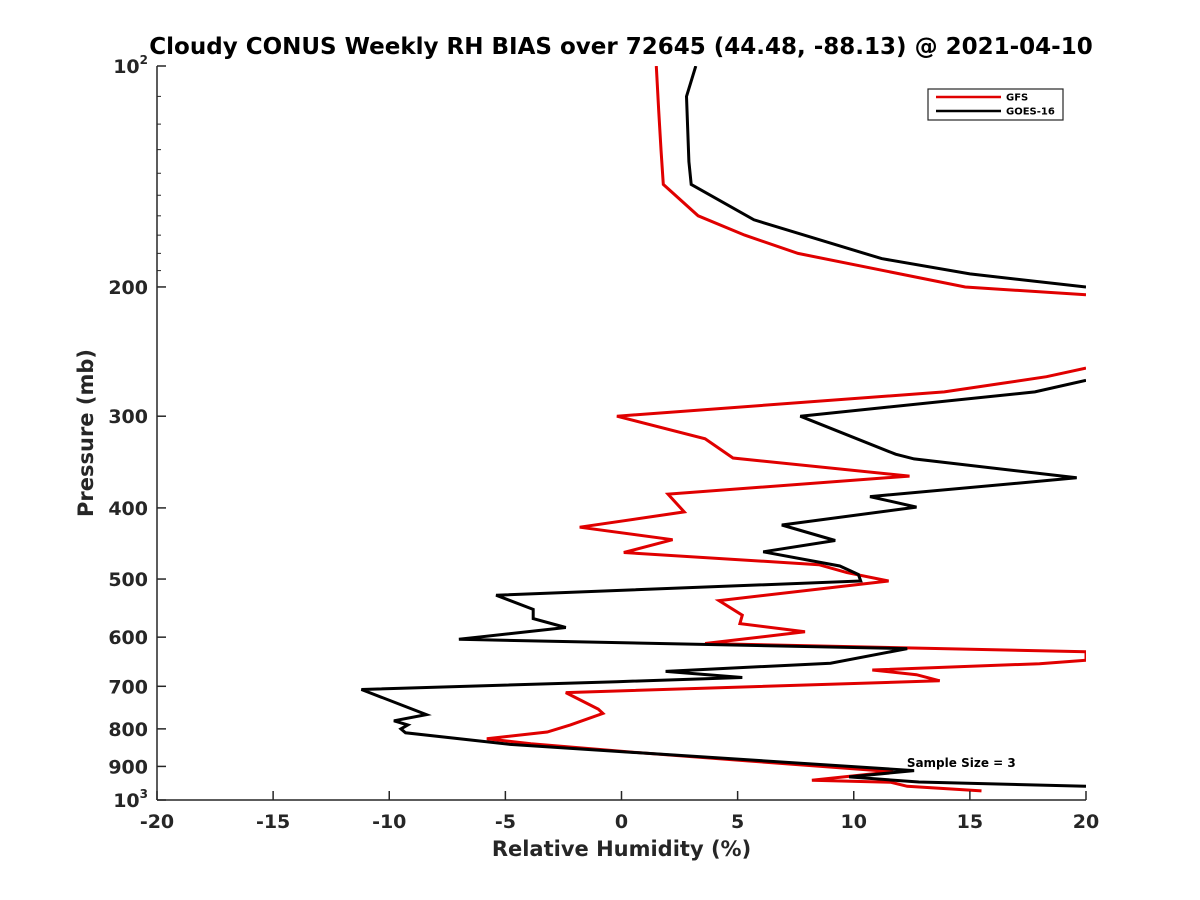  What do you see at coordinates (137, 432) in the screenshot?
I see `y-axis: 10² 200 300 400 500 600 700 800 900 10³` at bounding box center [137, 432].